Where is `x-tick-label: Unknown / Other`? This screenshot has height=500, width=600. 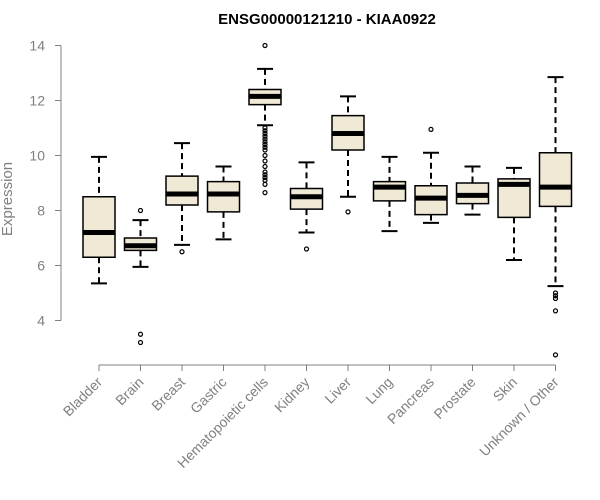 x-tick-label: Unknown / Other is located at coordinates (519, 417).